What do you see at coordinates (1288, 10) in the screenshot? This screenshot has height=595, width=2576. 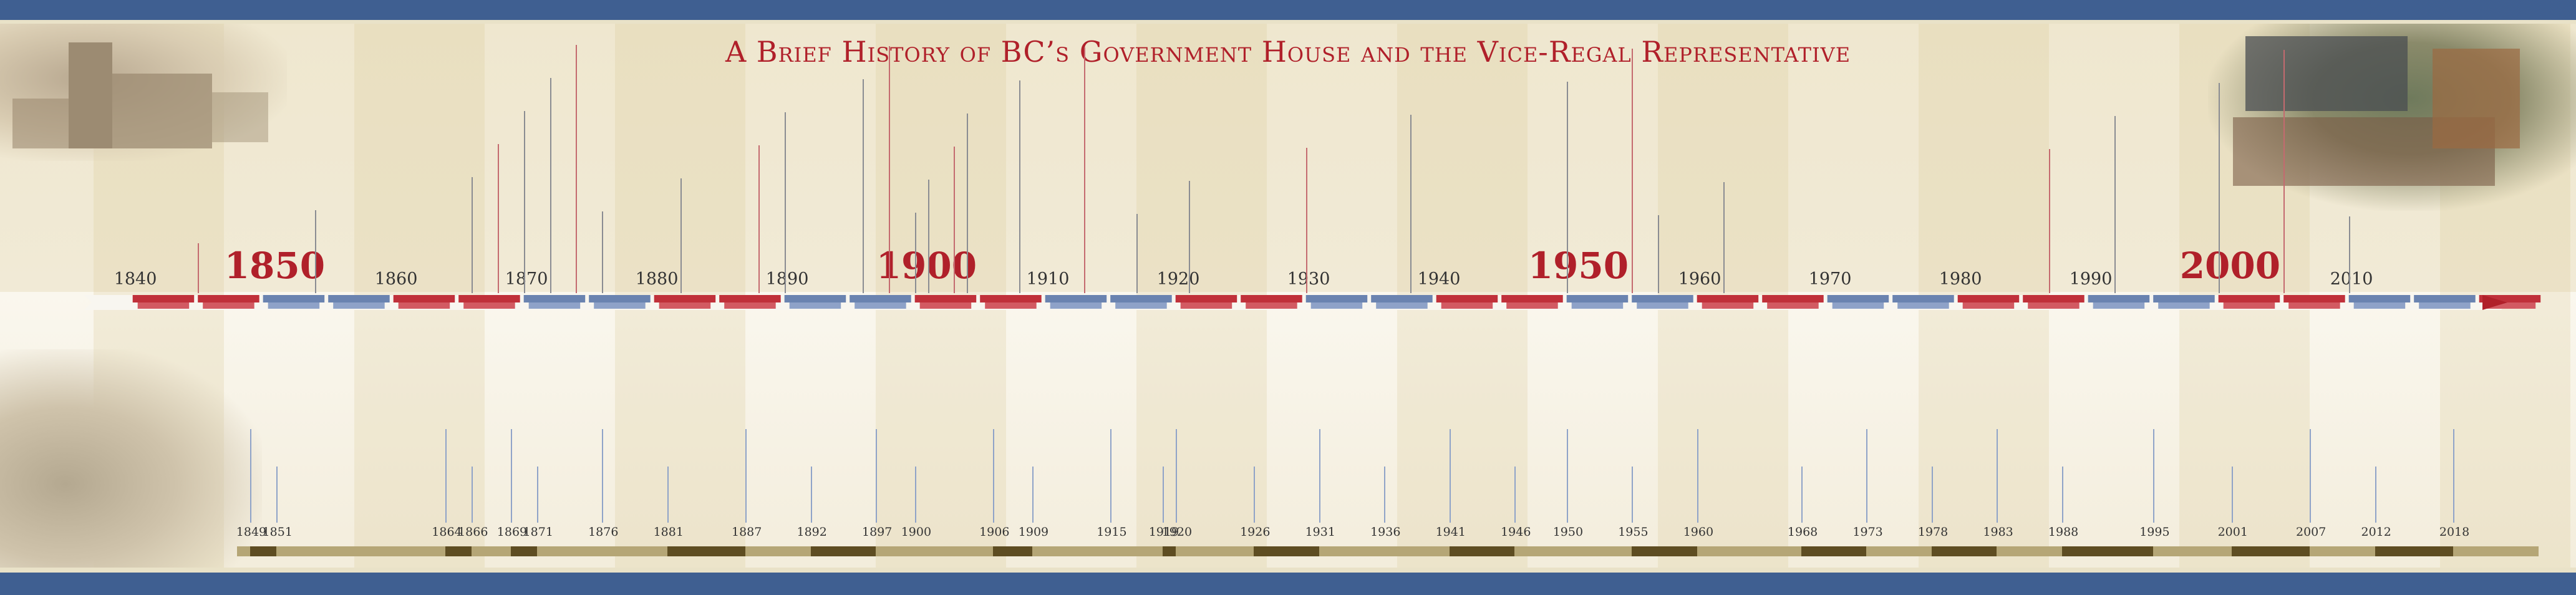 I see `top-band` at bounding box center [1288, 10].